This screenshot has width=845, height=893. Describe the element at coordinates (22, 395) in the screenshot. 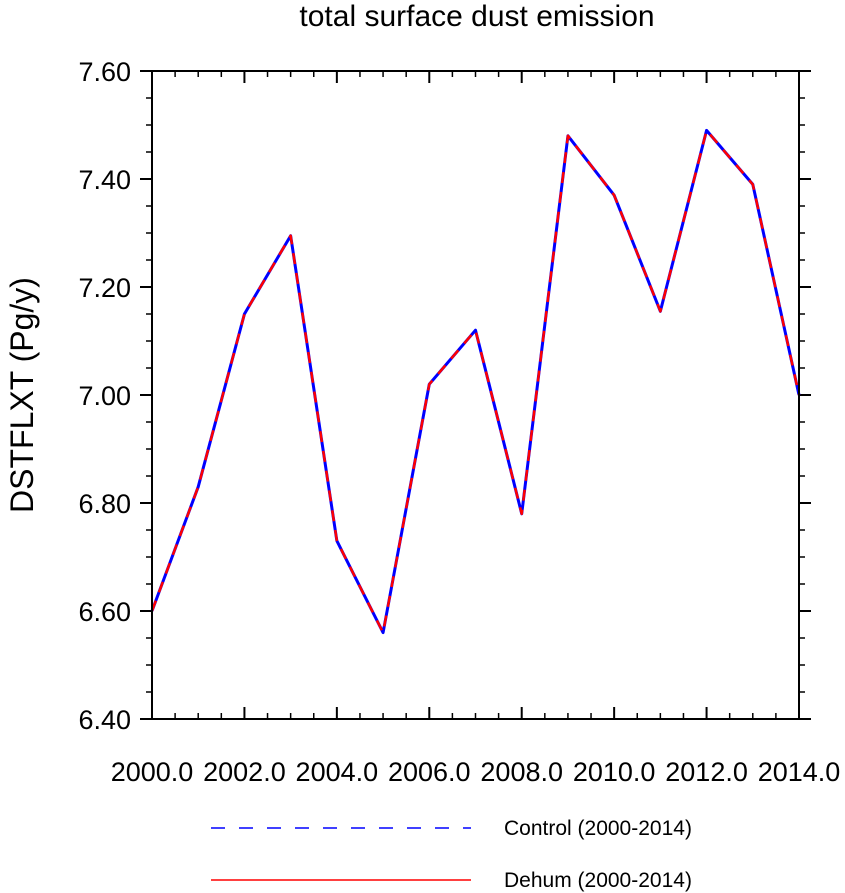

I see `y-axis-label: DSTFLXT (Pg/y)` at that location.